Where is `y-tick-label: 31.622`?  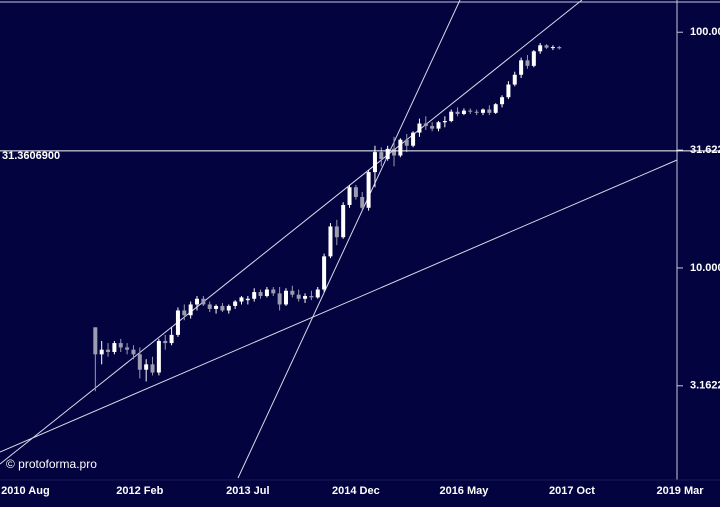 y-tick-label: 31.622 is located at coordinates (705, 150).